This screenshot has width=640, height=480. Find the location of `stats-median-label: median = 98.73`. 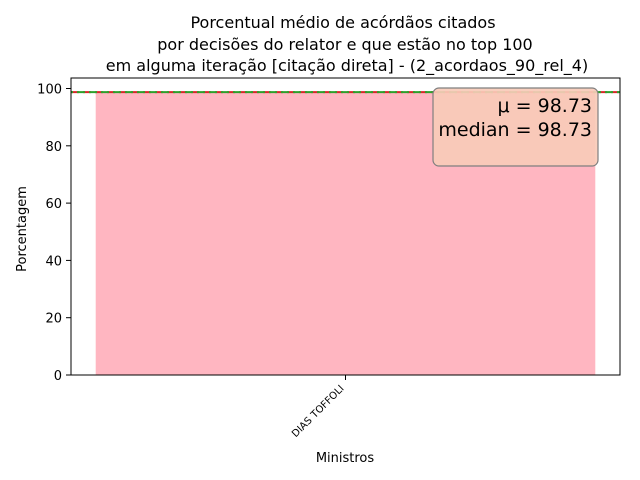

stats-median-label: median = 98.73 is located at coordinates (515, 130).